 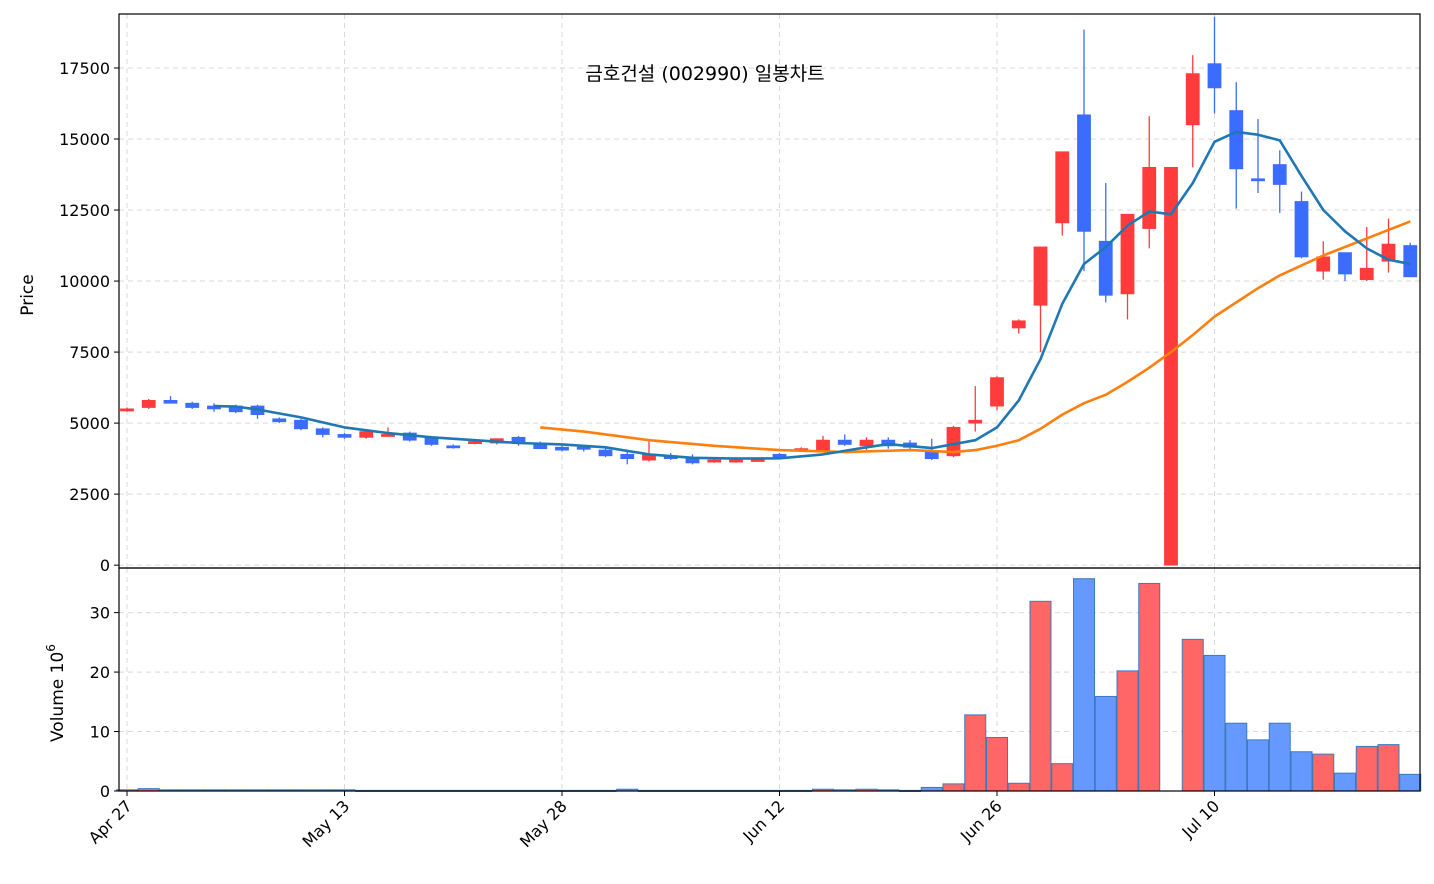 I want to click on price-tick-label: 2500, so click(x=89, y=494).